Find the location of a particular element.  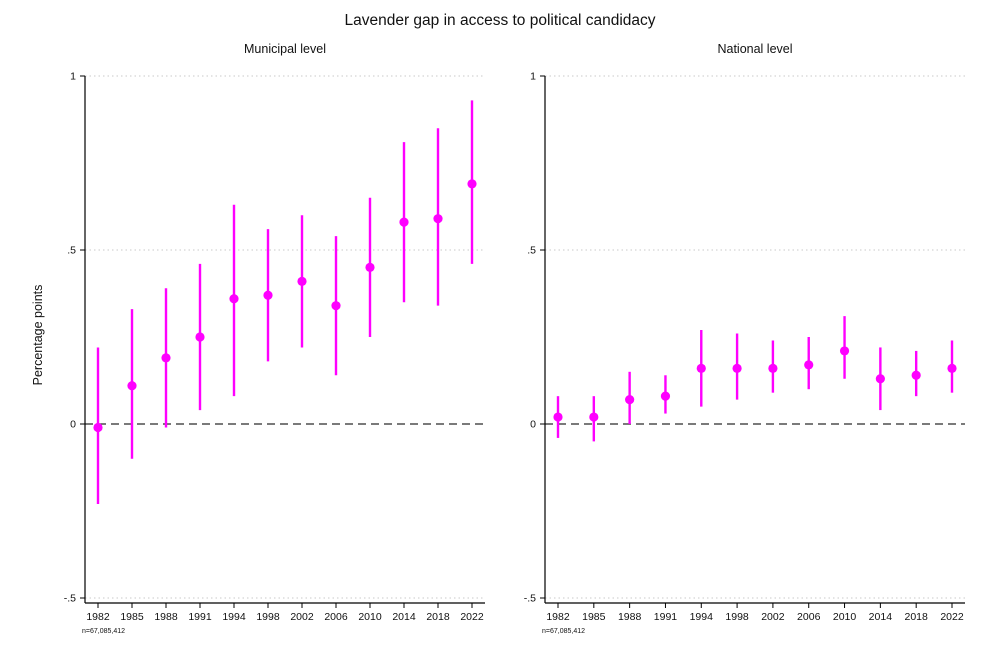

panel-title-national: National level is located at coordinates (755, 49).